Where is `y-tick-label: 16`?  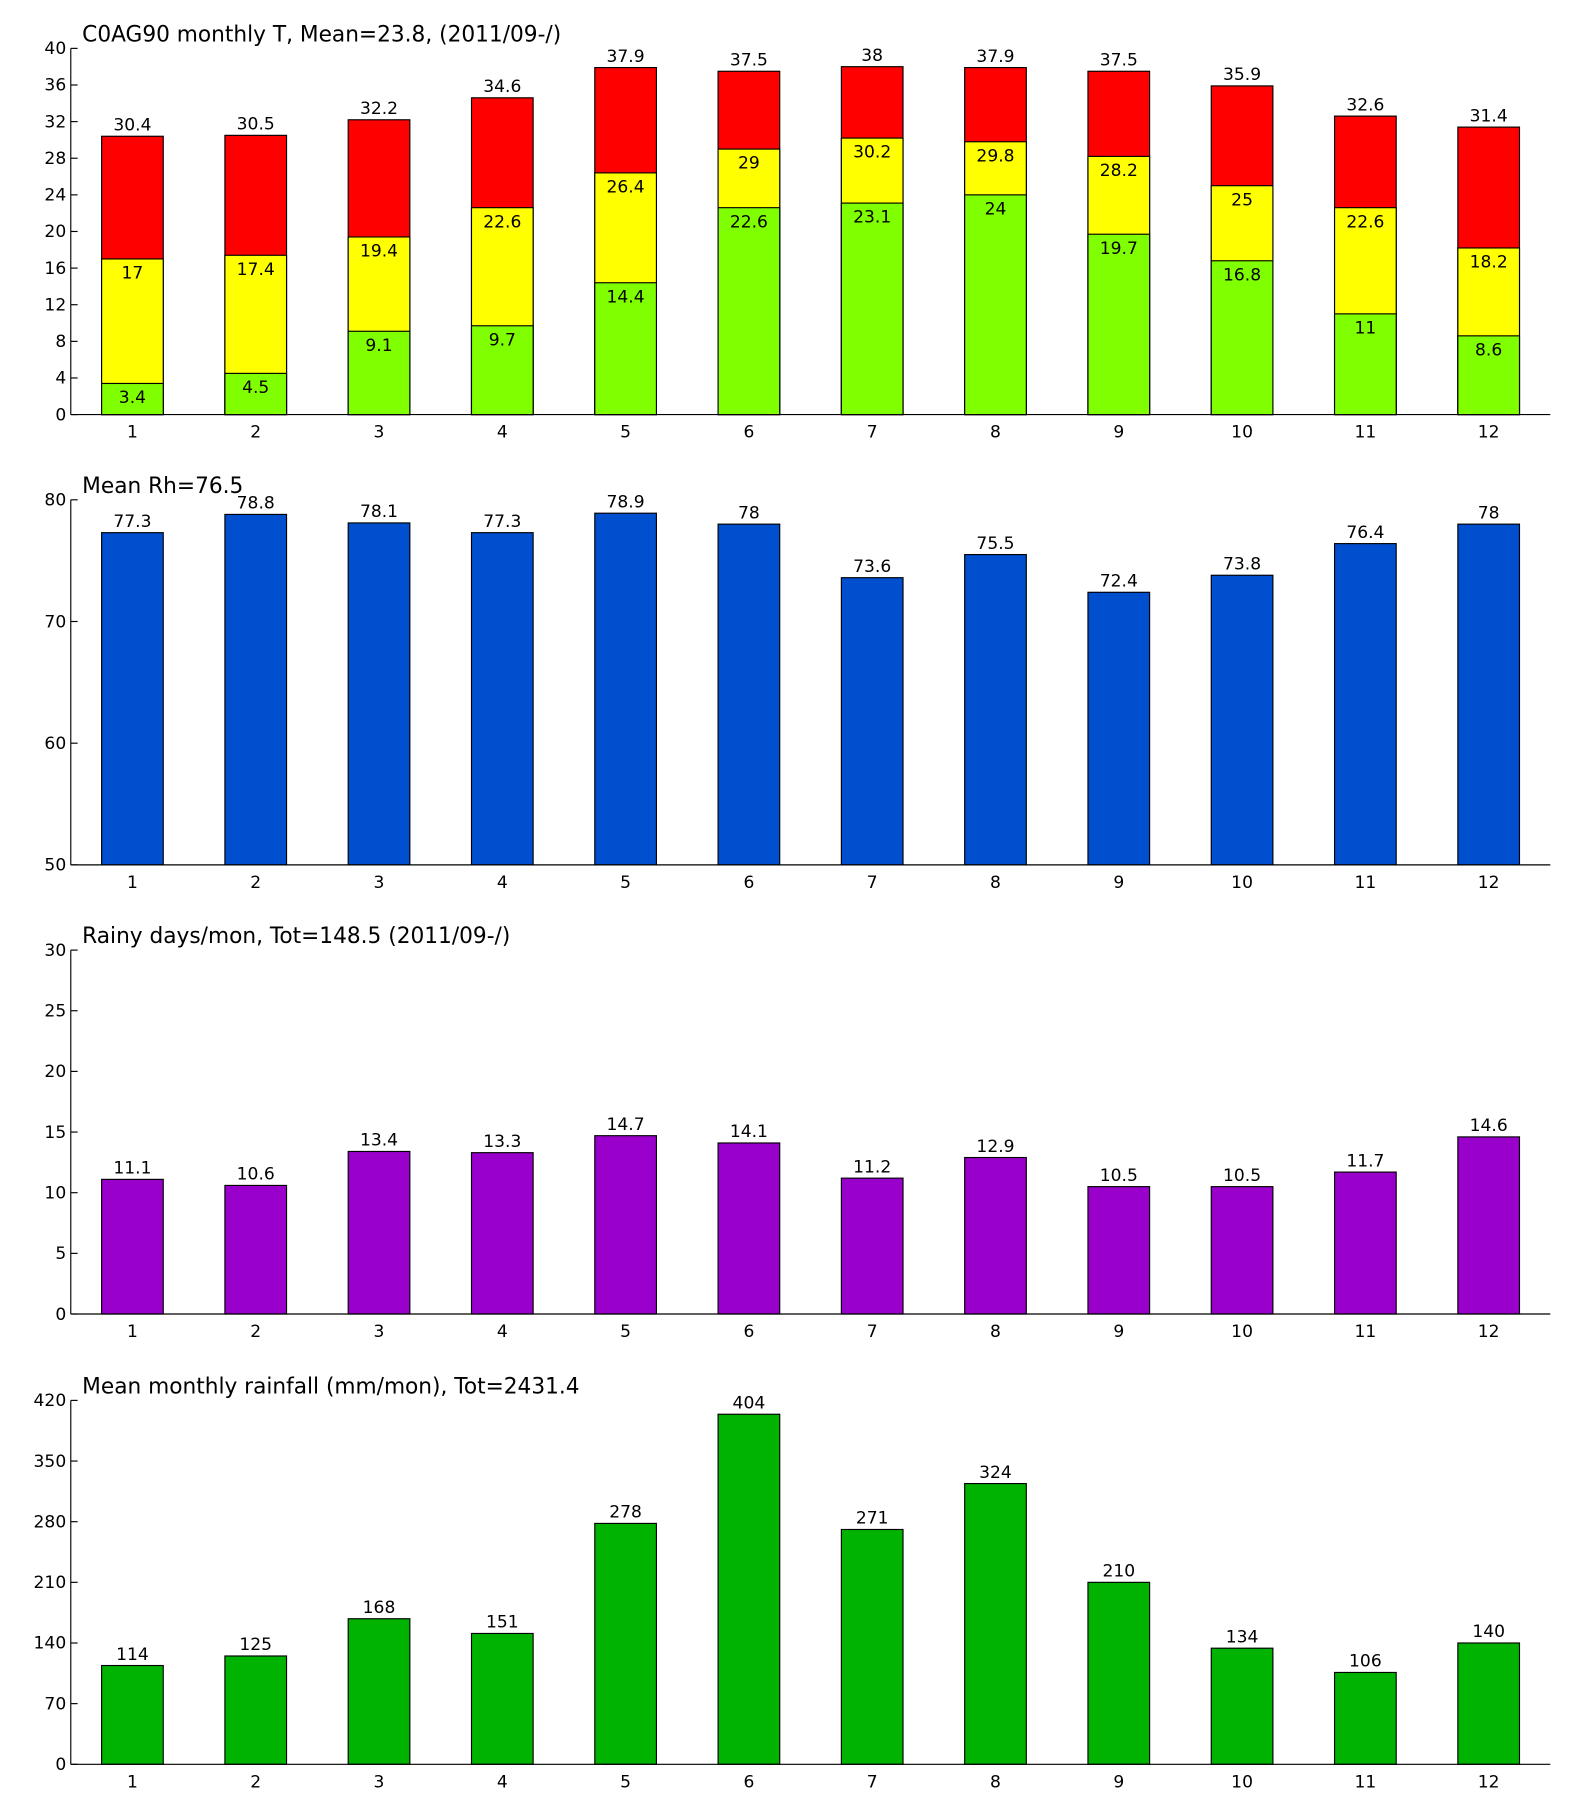
y-tick-label: 16 is located at coordinates (55, 269).